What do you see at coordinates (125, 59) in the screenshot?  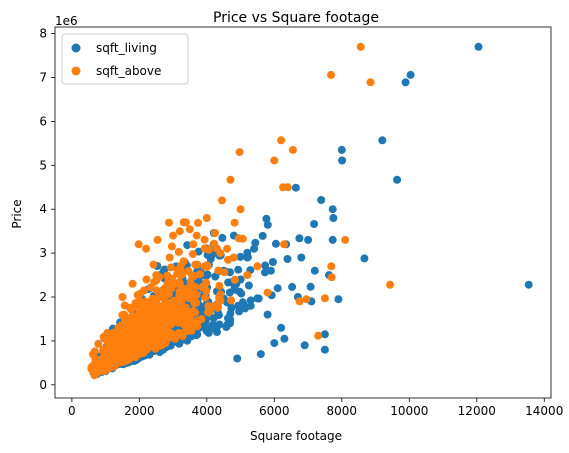 I see `legend: sqft_living sqft_above` at bounding box center [125, 59].